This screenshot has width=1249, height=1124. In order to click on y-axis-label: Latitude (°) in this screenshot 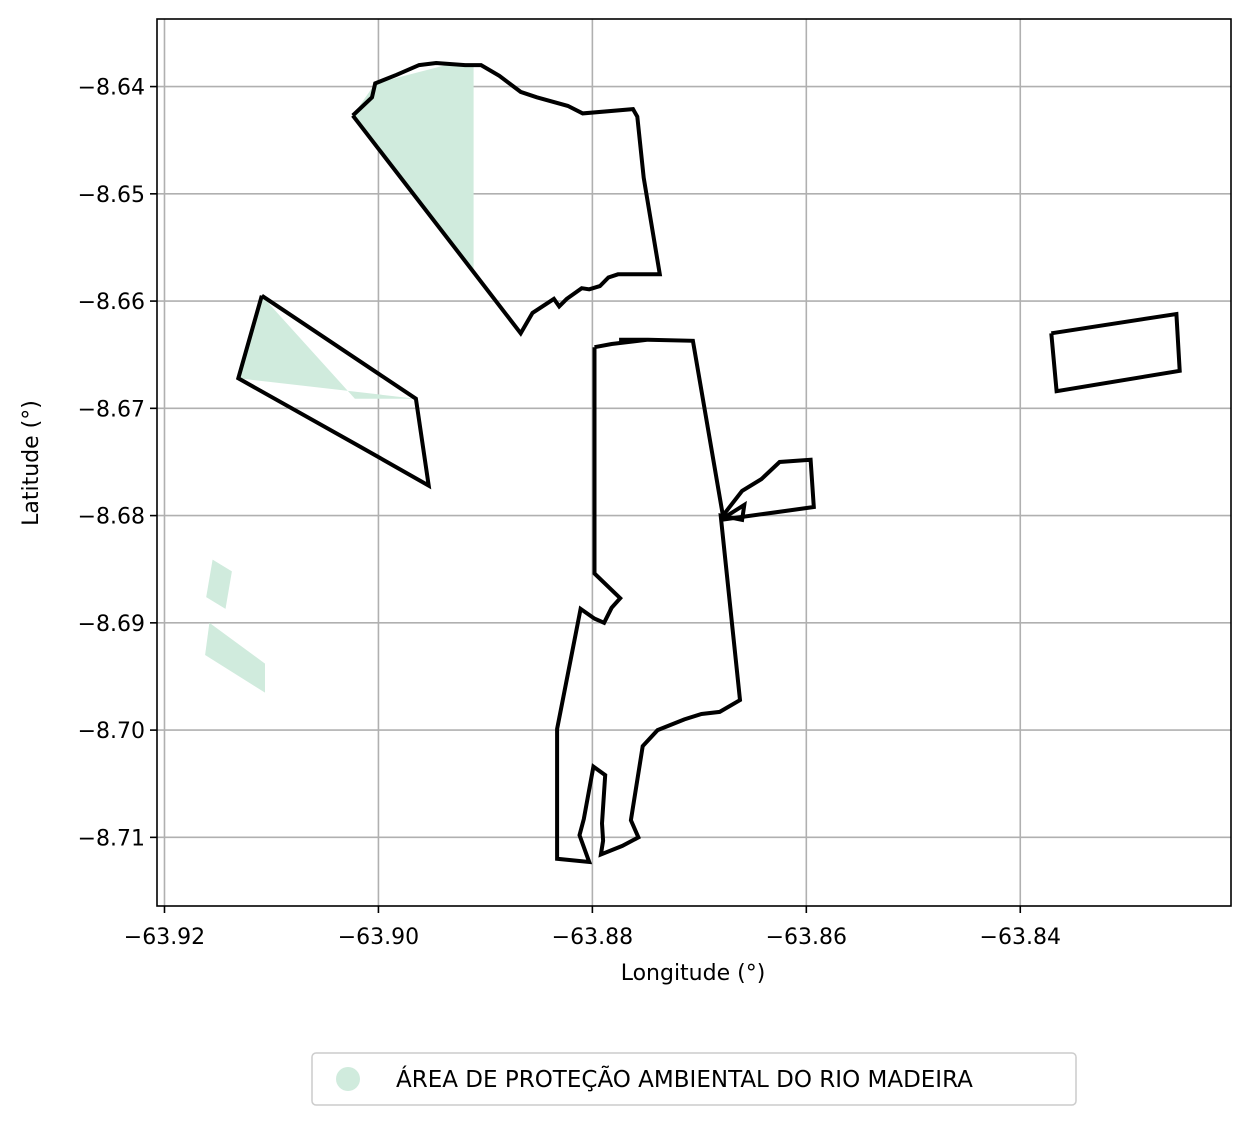, I will do `click(31, 463)`.